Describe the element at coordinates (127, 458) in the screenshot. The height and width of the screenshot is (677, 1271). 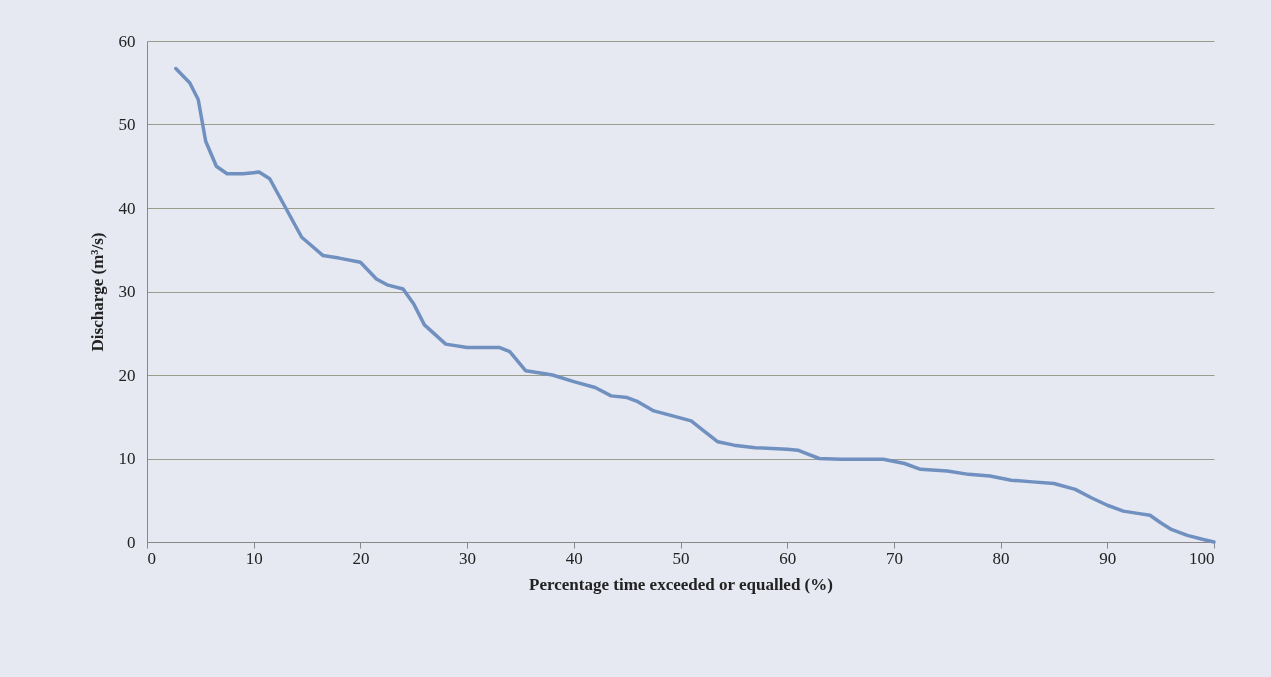
I see `y-tick-label: 10` at that location.